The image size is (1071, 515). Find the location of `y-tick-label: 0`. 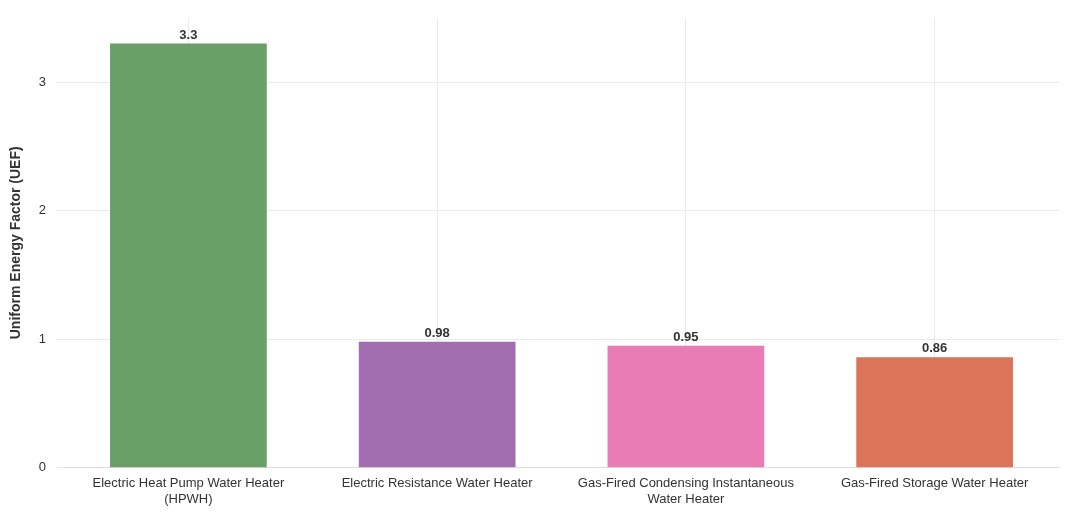

y-tick-label: 0 is located at coordinates (42, 467).